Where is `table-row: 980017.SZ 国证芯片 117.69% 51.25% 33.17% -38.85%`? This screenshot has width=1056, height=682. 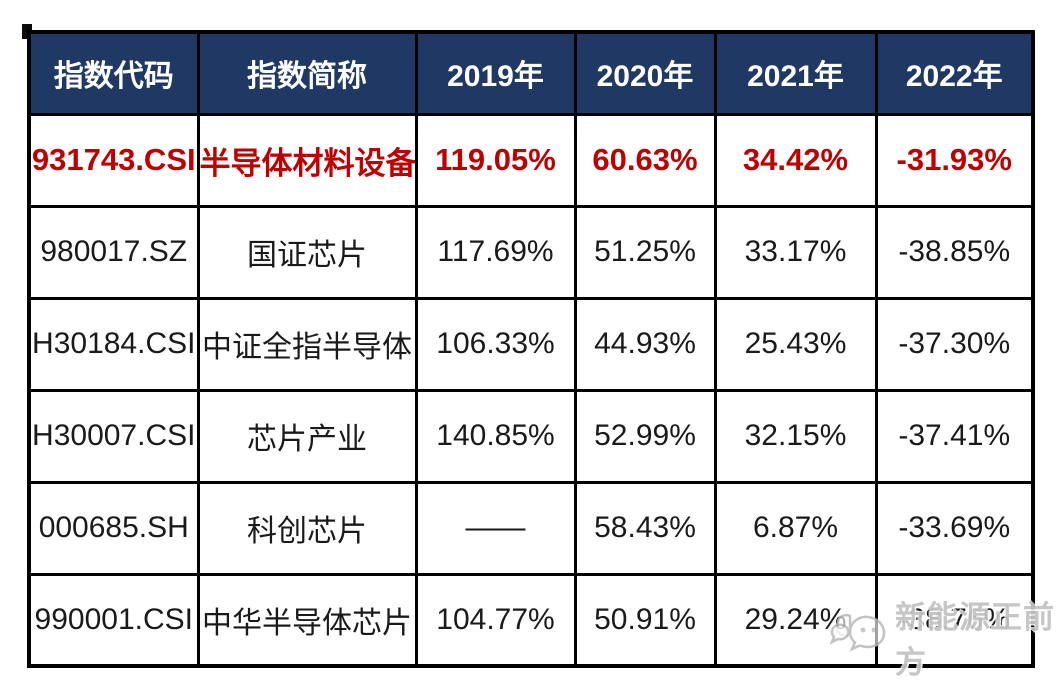
table-row: 980017.SZ 国证芯片 117.69% 51.25% 33.17% -38.85% is located at coordinates (531, 252).